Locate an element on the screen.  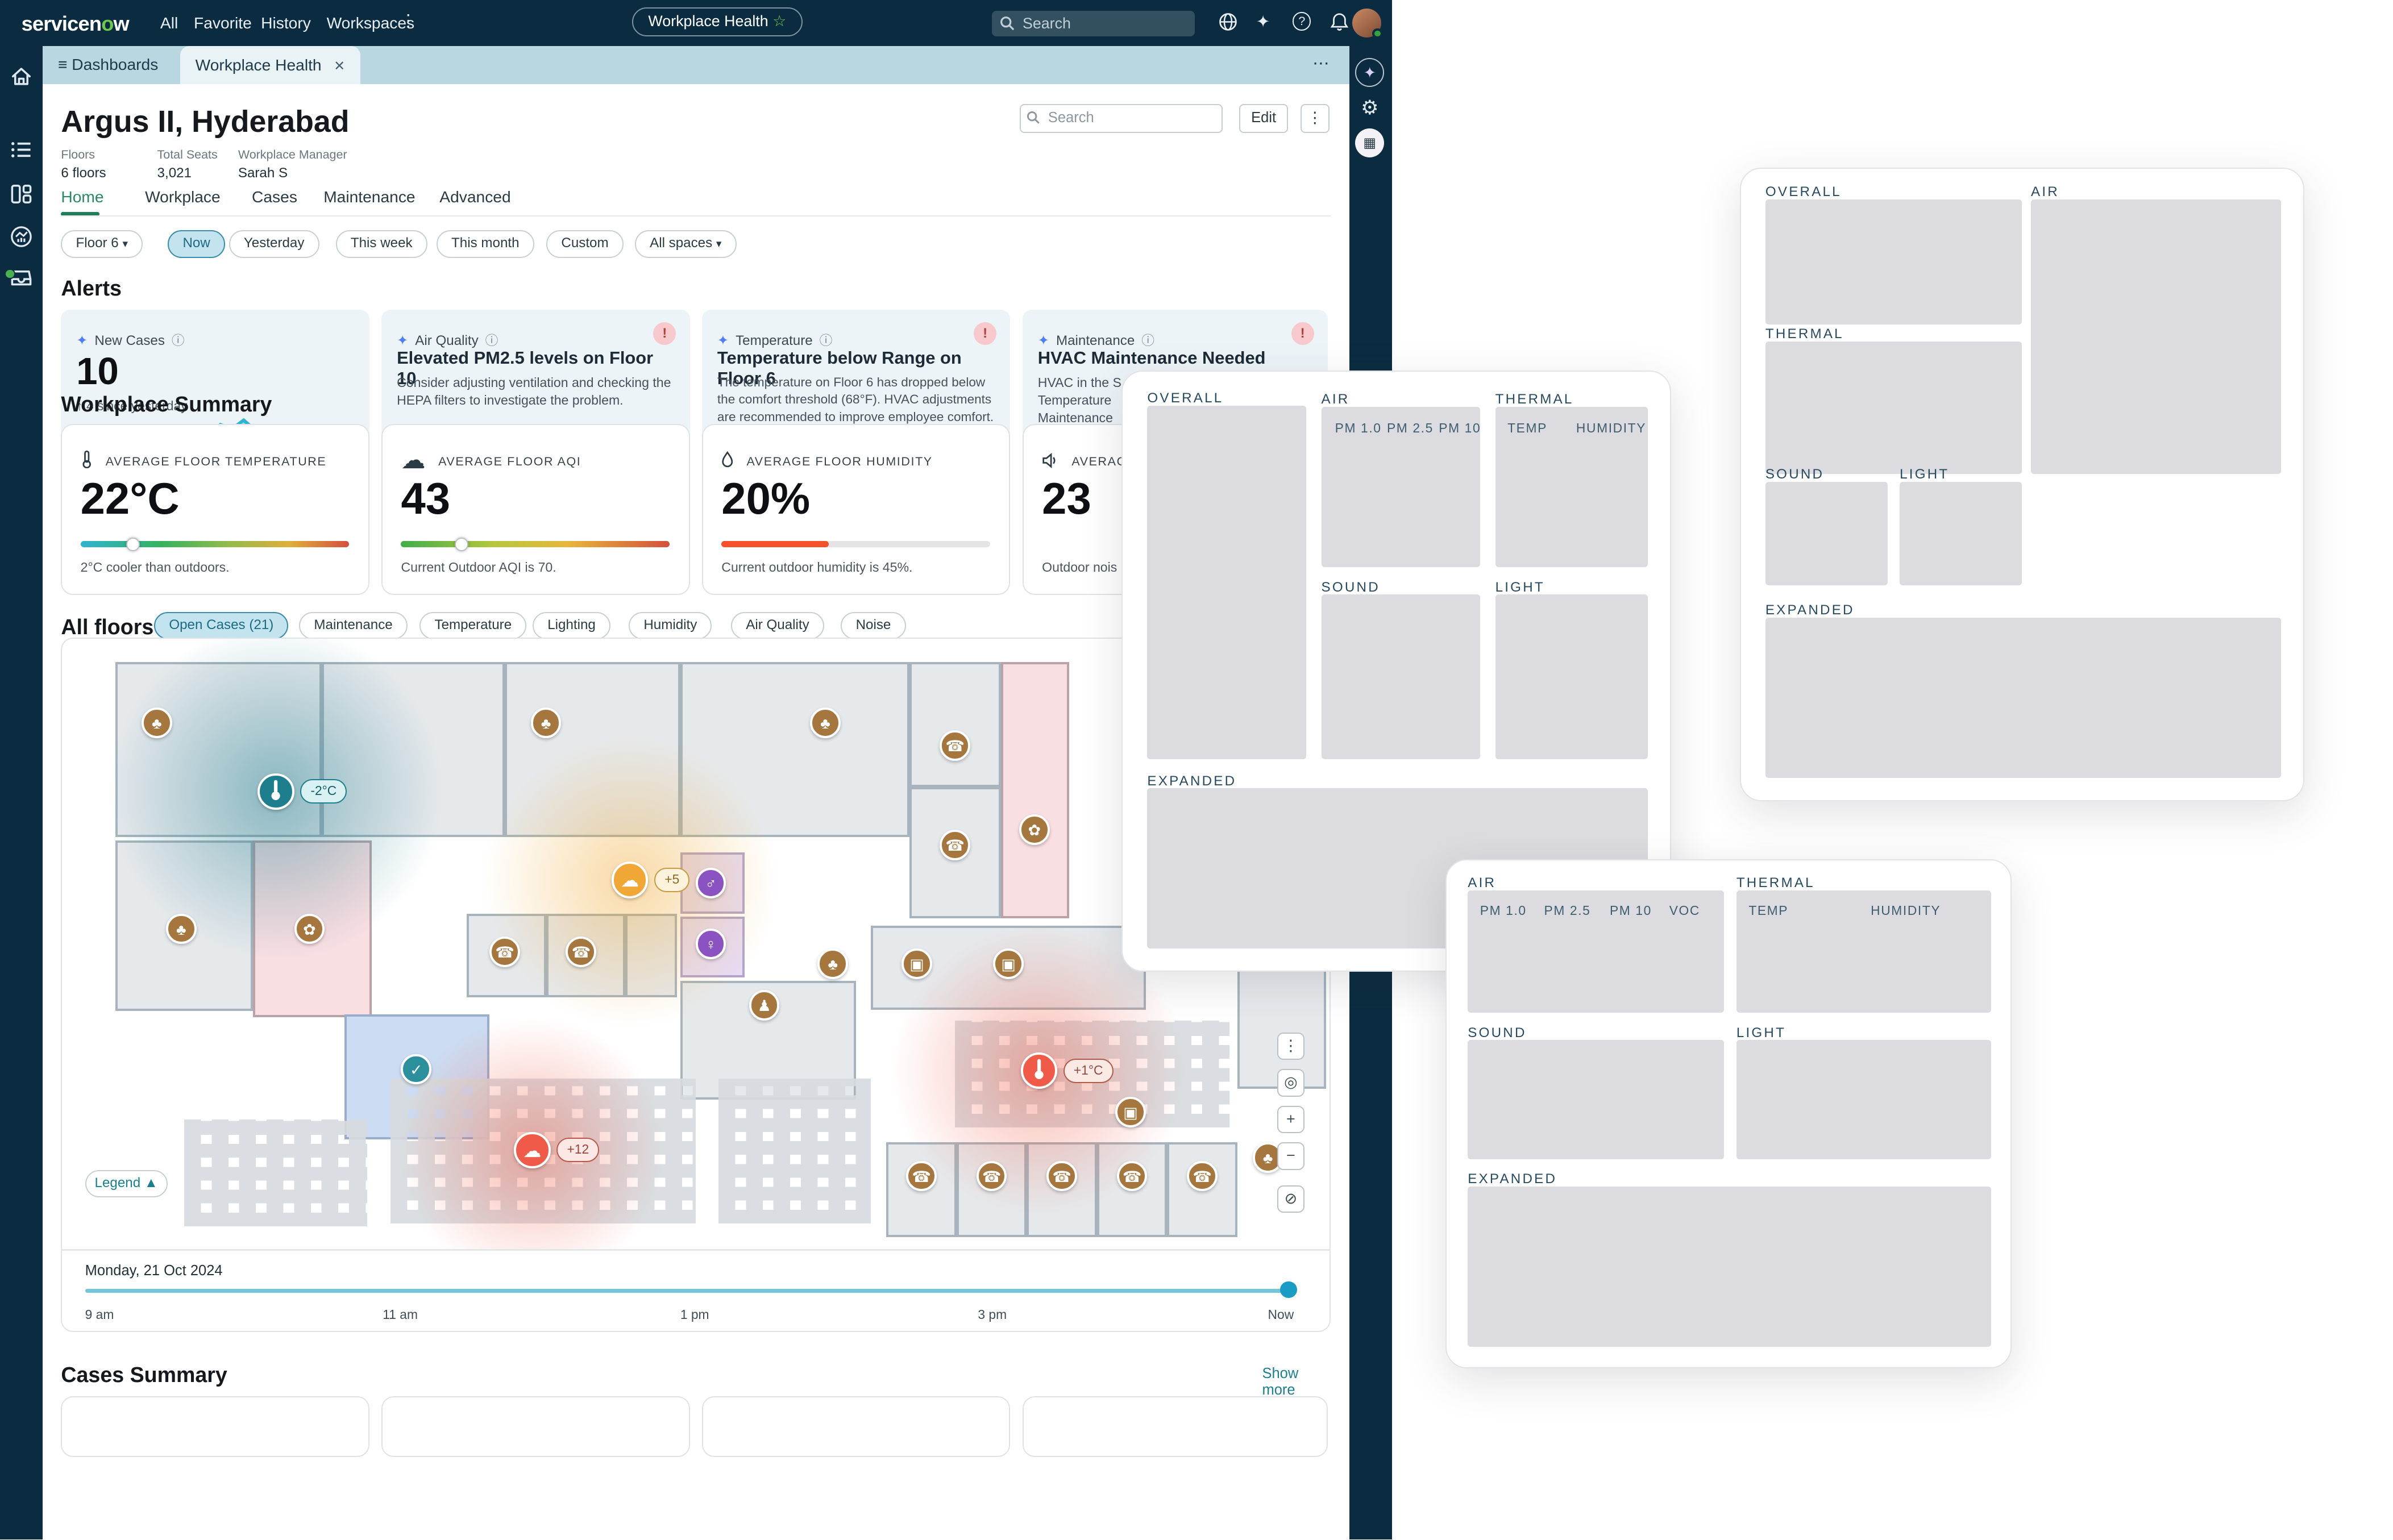
tabstrip-more-icon: ⋯ is located at coordinates (1321, 63).